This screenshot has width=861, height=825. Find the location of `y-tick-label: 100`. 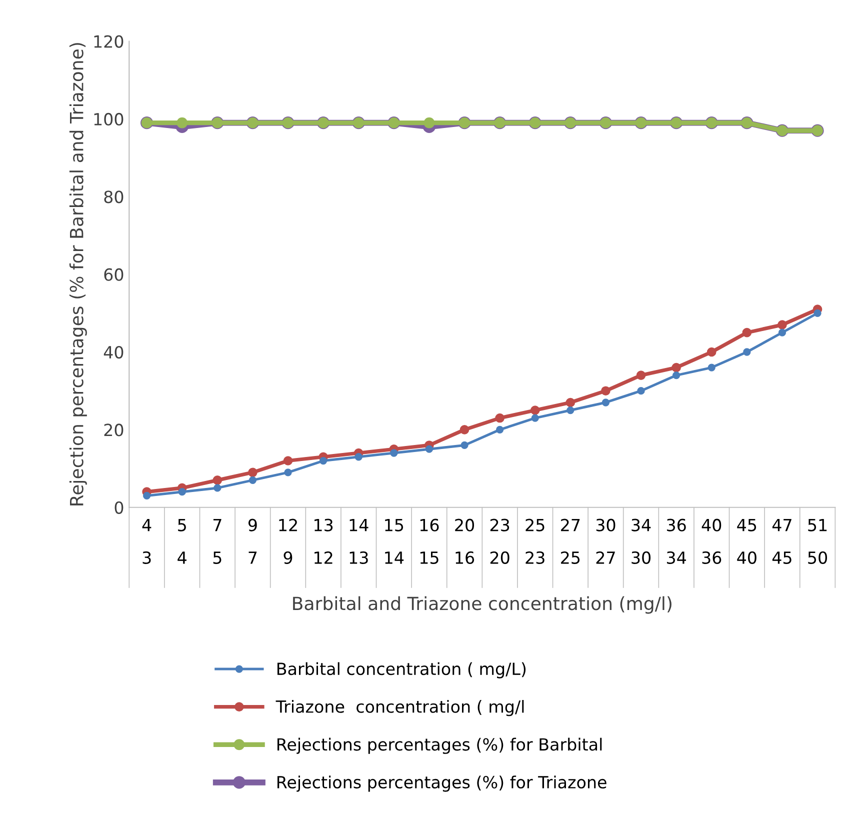

y-tick-label: 100 is located at coordinates (109, 119).